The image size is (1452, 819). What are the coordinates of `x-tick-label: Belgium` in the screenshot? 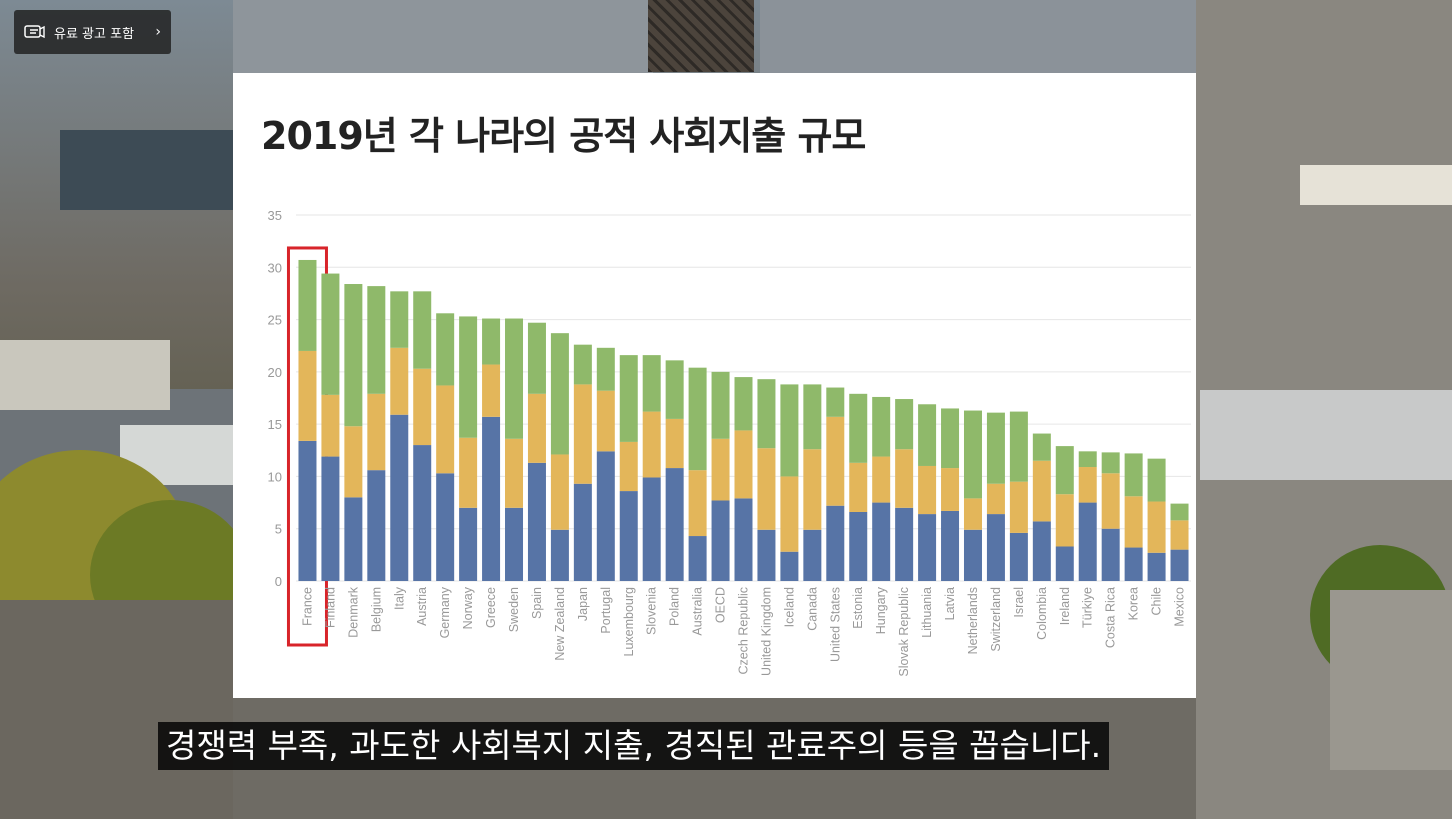 It's located at (376, 609).